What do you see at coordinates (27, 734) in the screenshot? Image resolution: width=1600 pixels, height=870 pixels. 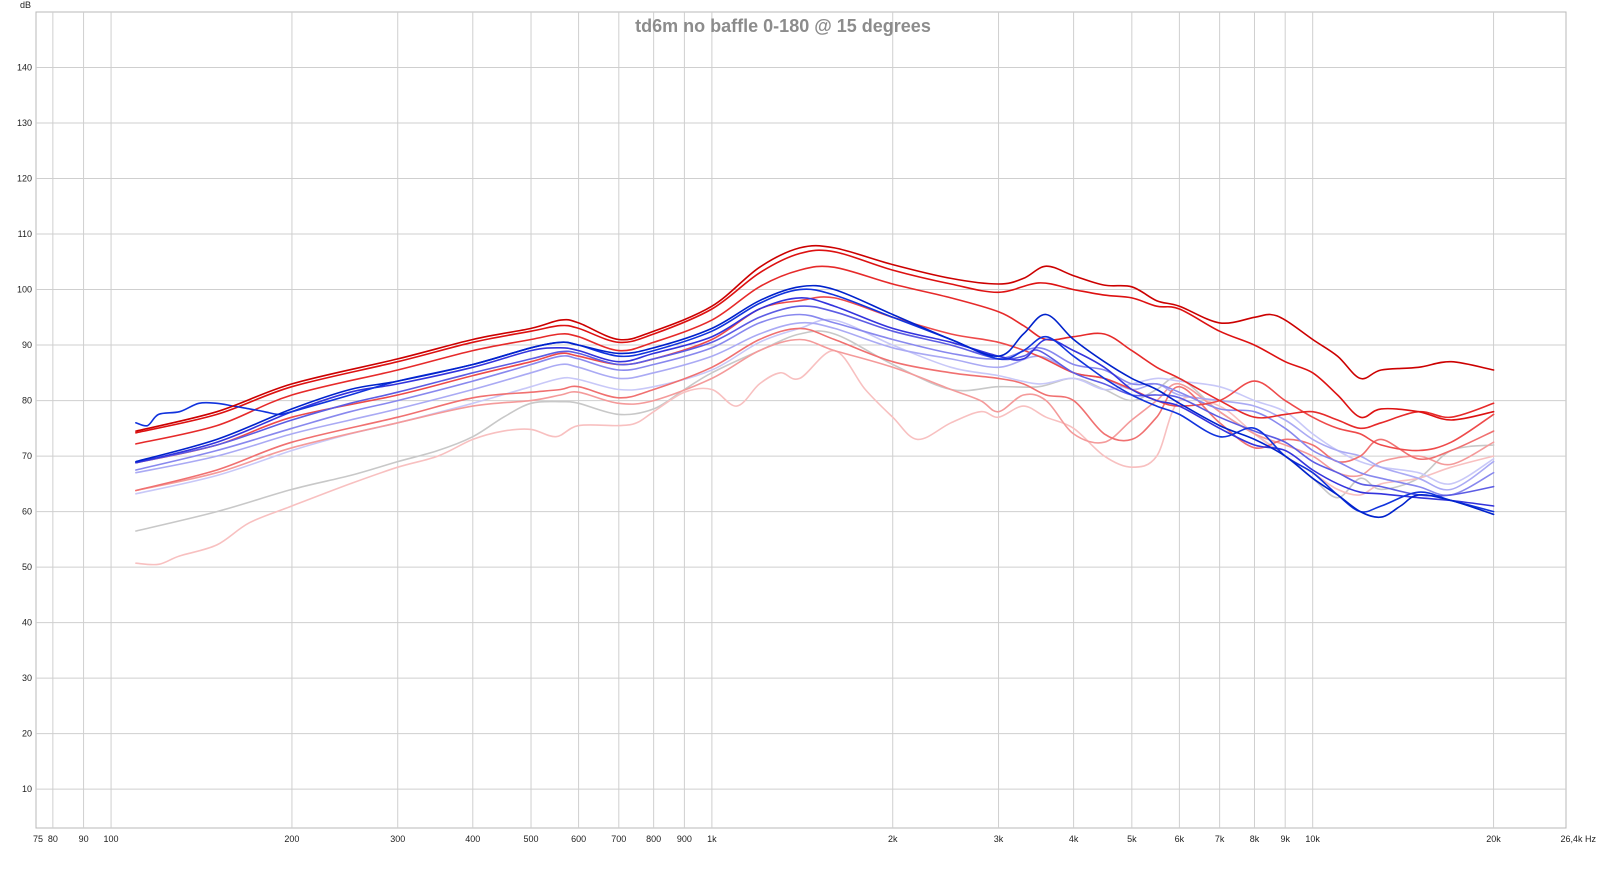 I see `y-tick-label: 20` at bounding box center [27, 734].